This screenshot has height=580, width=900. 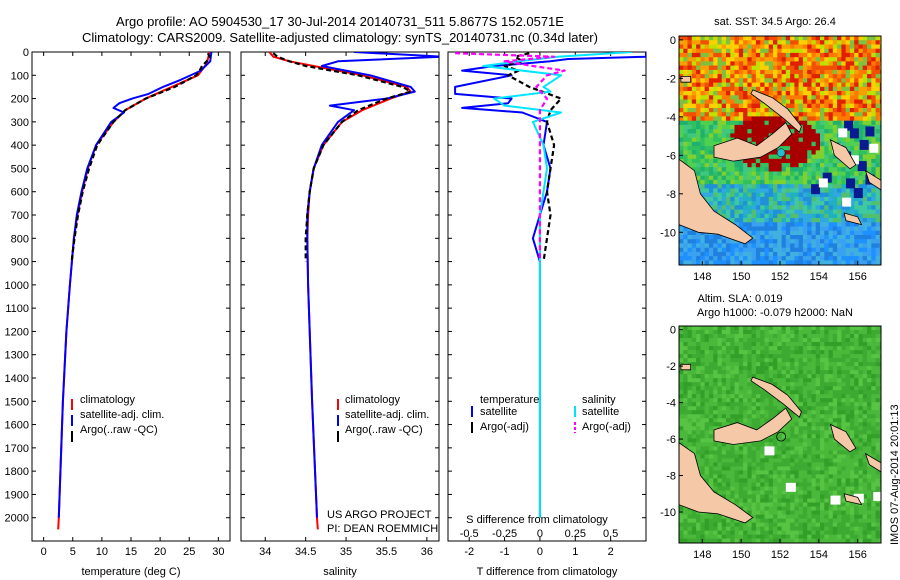 I want to click on x-tick-label: 15, so click(x=131, y=552).